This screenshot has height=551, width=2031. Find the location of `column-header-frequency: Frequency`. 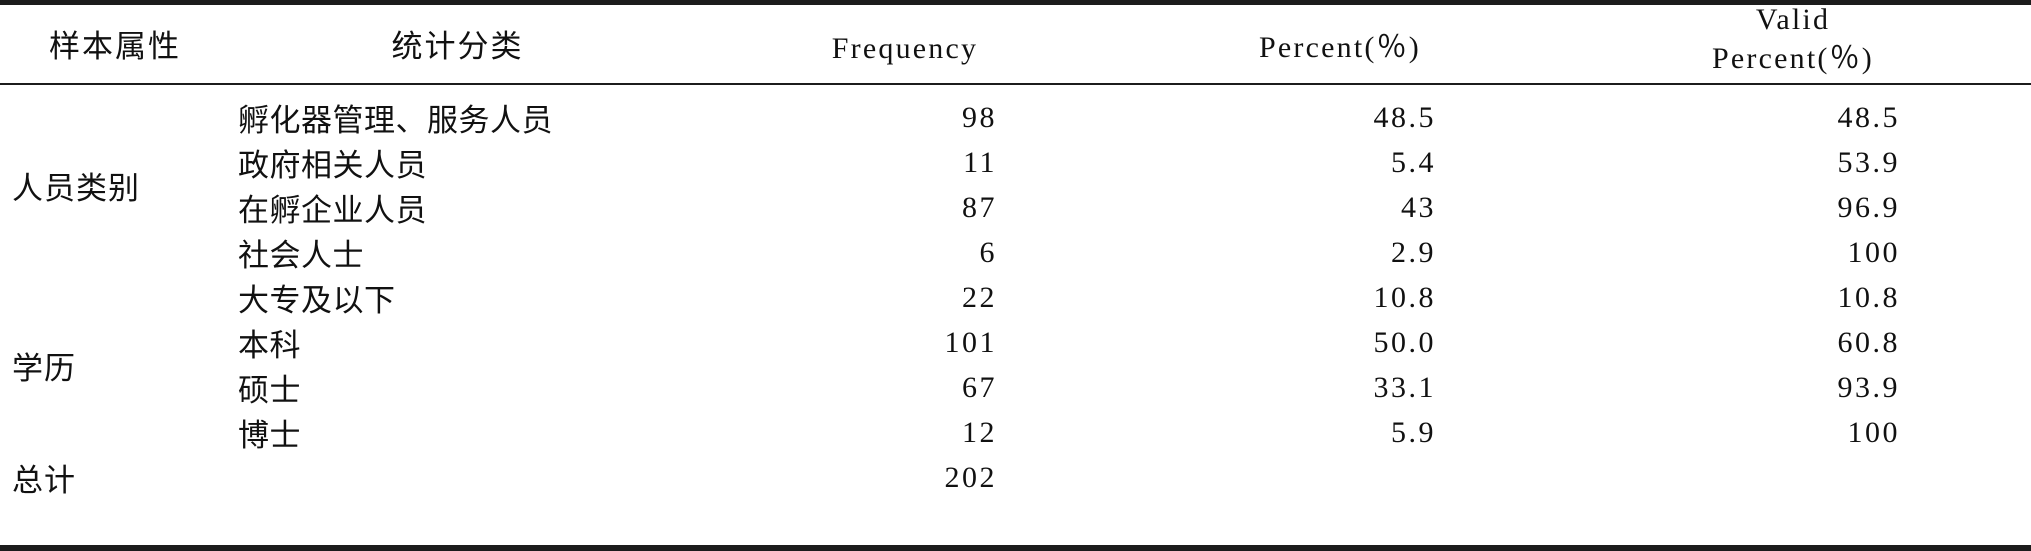

column-header-frequency: Frequency is located at coordinates (905, 42).